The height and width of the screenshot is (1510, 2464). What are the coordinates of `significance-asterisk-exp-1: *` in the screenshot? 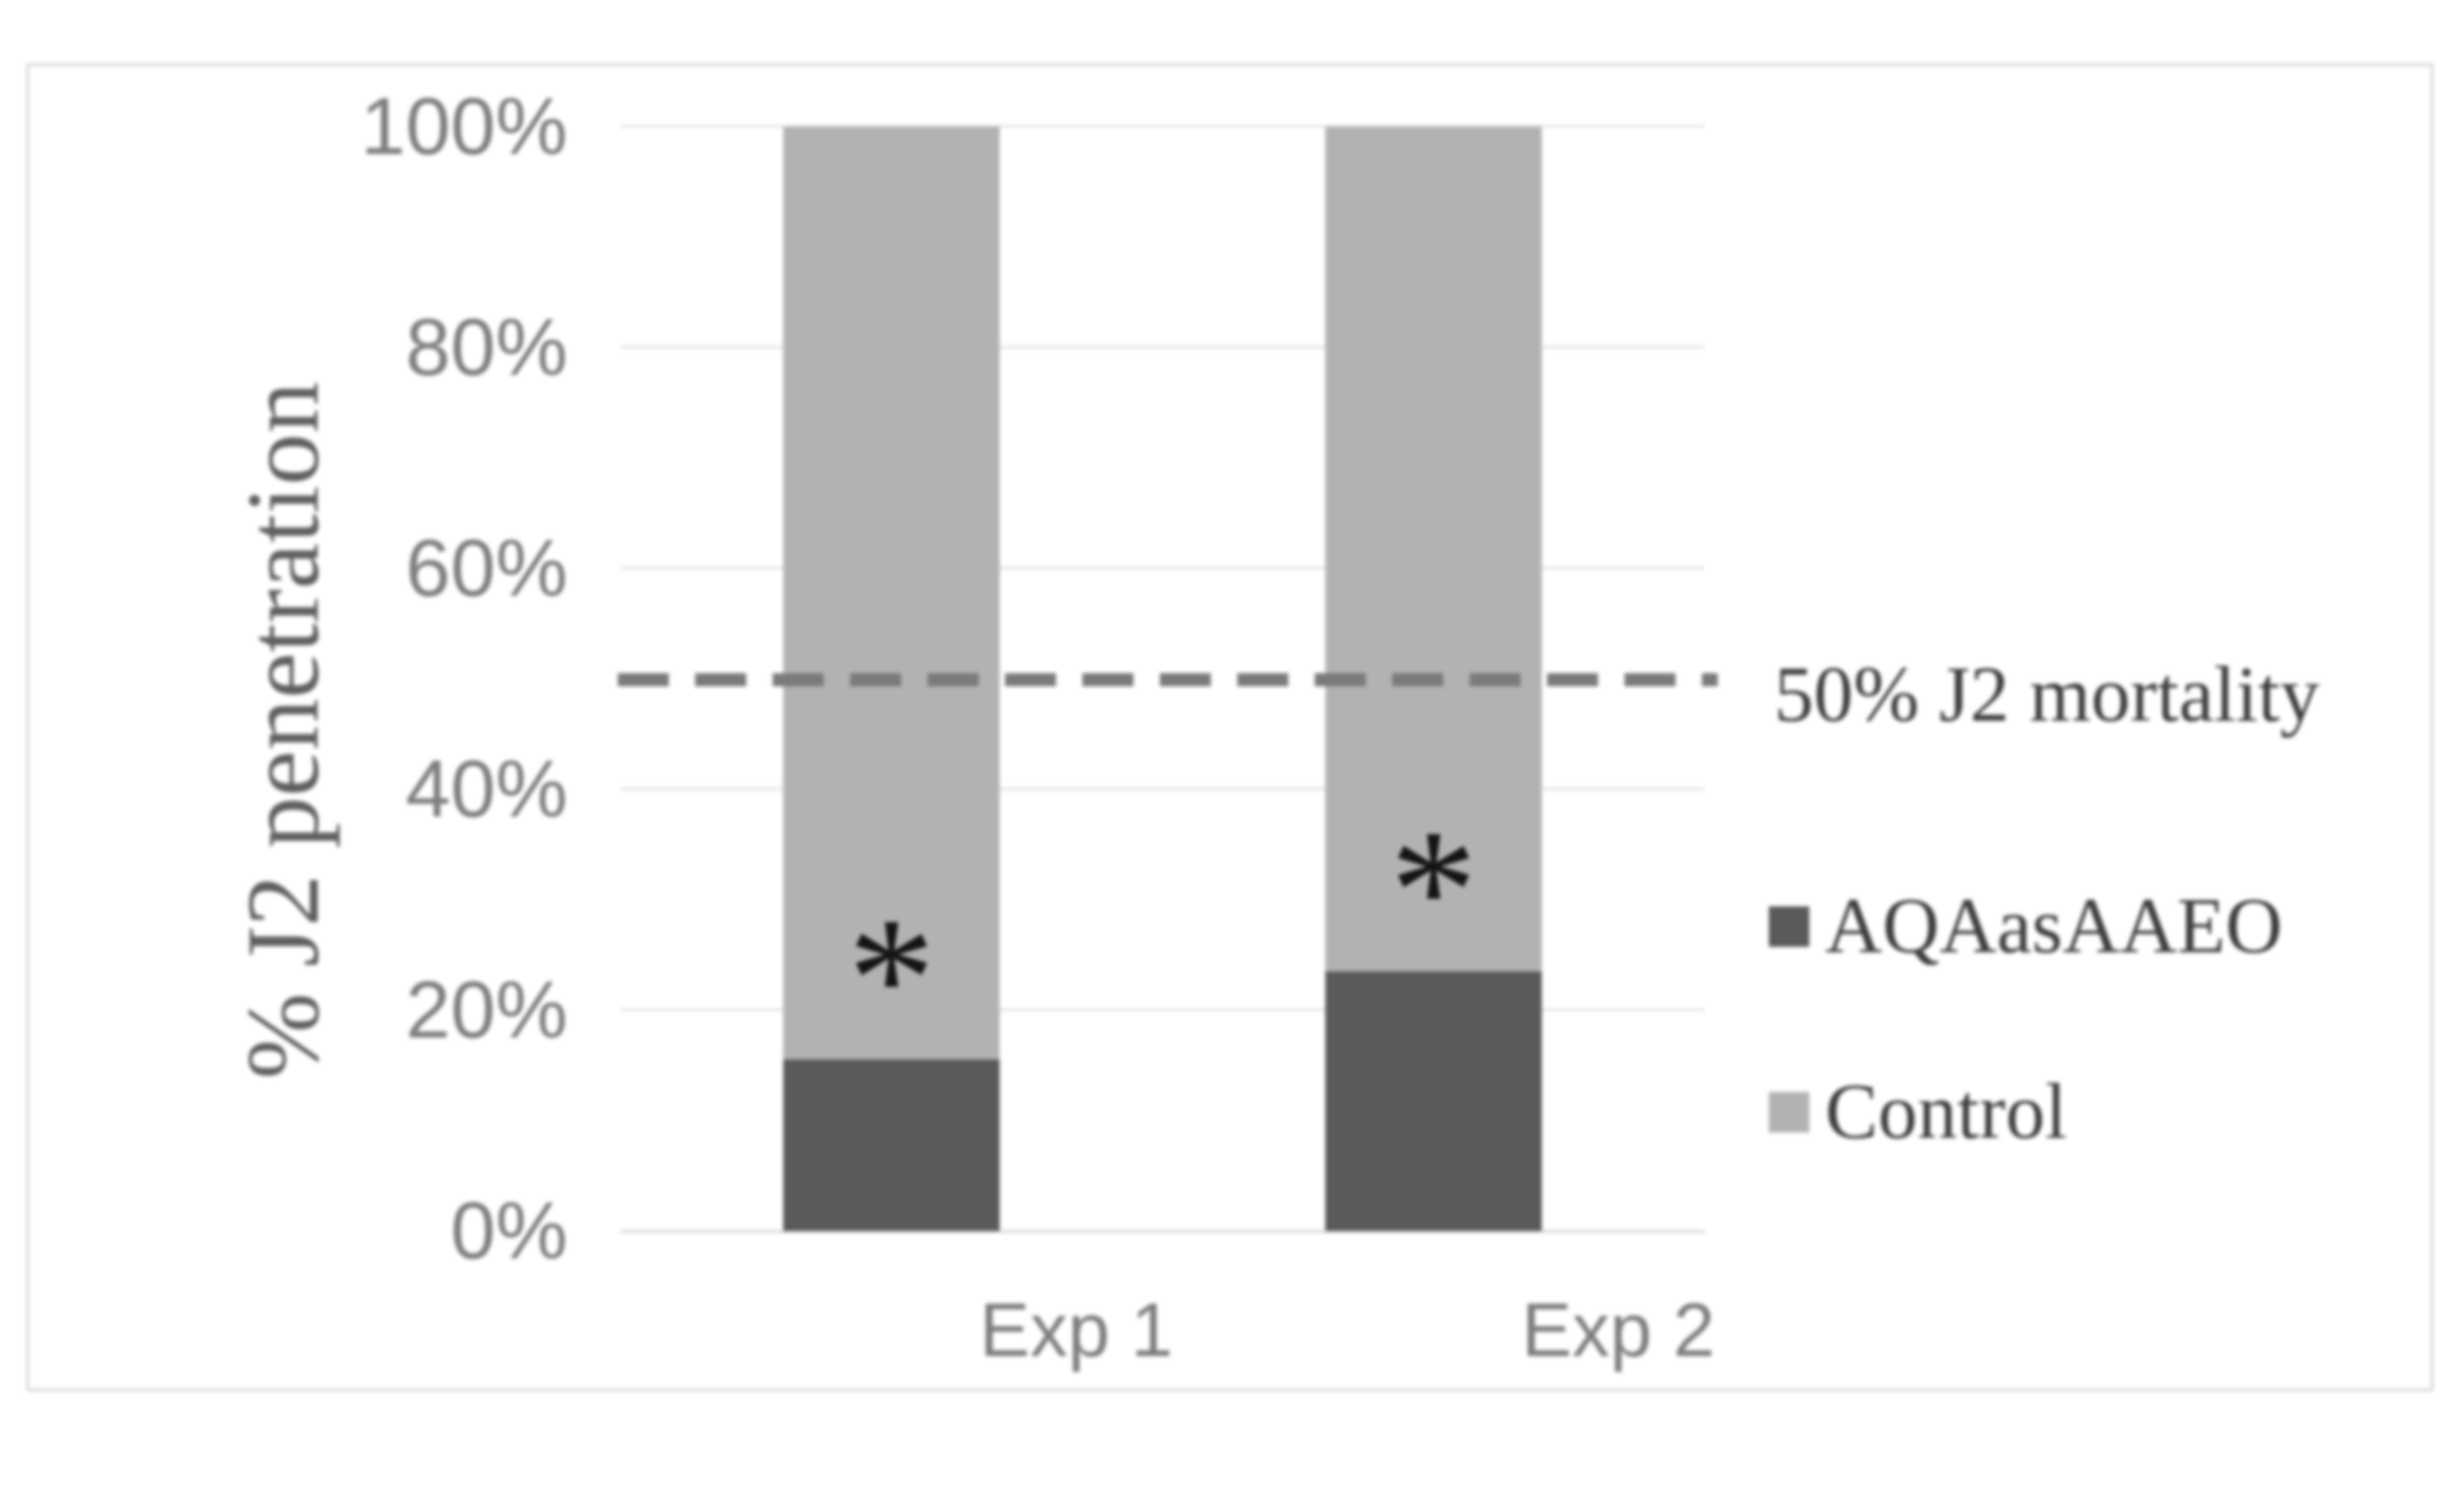 It's located at (891, 979).